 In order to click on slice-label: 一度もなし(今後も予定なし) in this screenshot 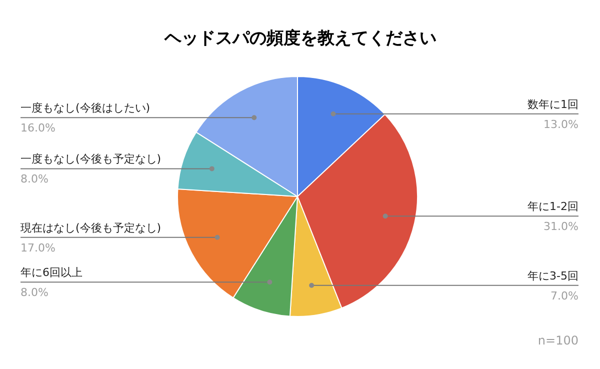, I will do `click(91, 159)`.